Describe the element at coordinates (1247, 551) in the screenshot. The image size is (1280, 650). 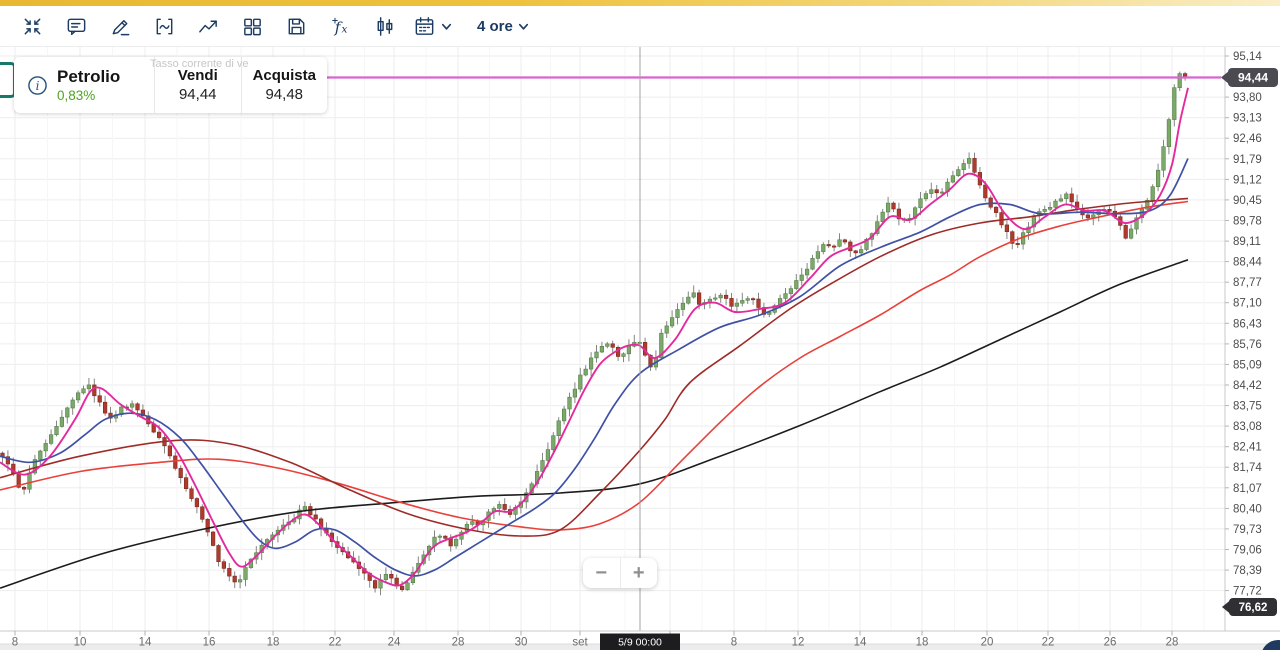
I see `svg-text: 79,06` at that location.